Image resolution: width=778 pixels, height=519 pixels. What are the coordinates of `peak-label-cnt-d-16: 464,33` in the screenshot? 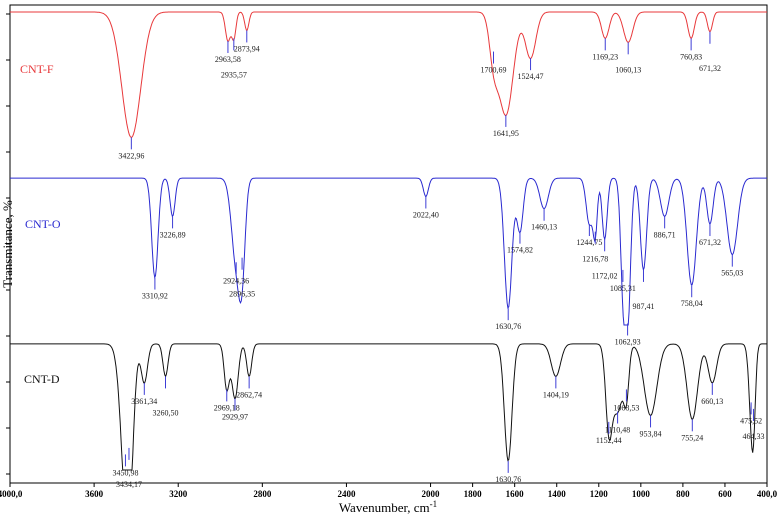 It's located at (753, 436).